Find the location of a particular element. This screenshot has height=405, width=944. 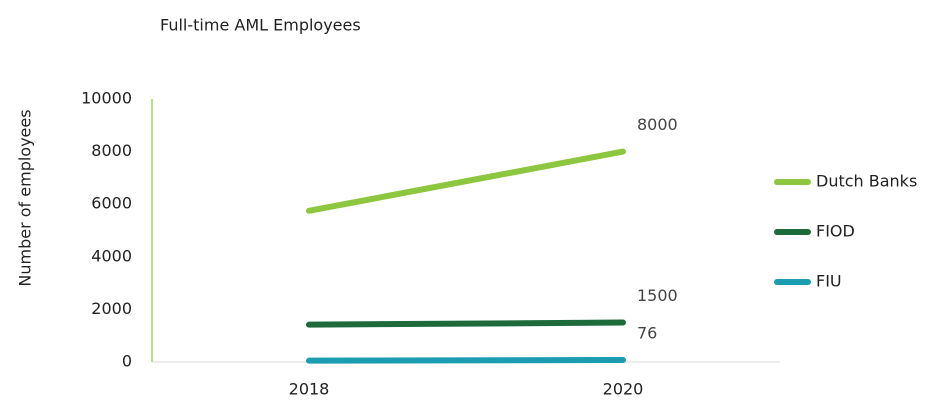

data-label: 8000 is located at coordinates (657, 124).